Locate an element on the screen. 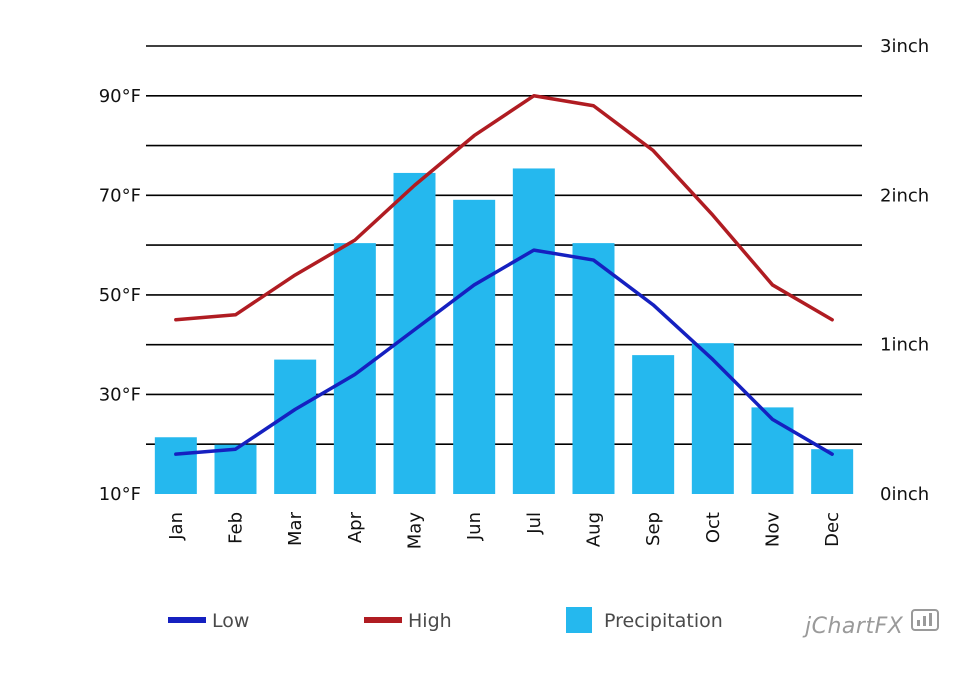 The width and height of the screenshot is (956, 682). legend-label: Precipitation is located at coordinates (663, 621).